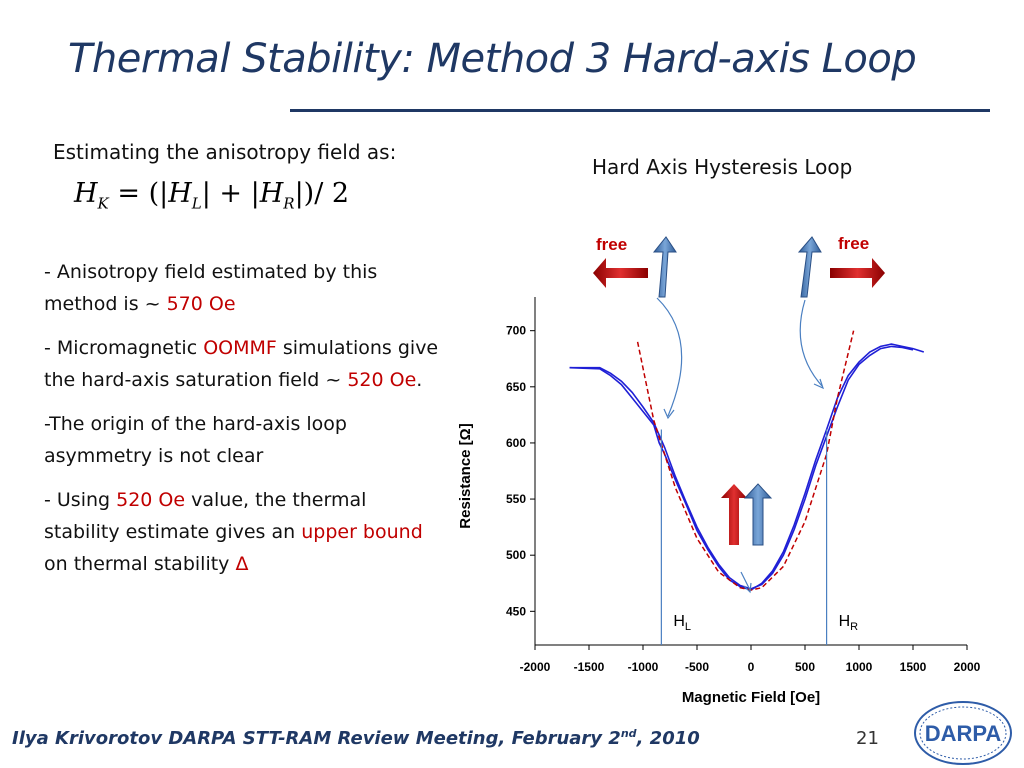 The height and width of the screenshot is (768, 1024). What do you see at coordinates (516, 331) in the screenshot?
I see `y-tick-label: 700` at bounding box center [516, 331].